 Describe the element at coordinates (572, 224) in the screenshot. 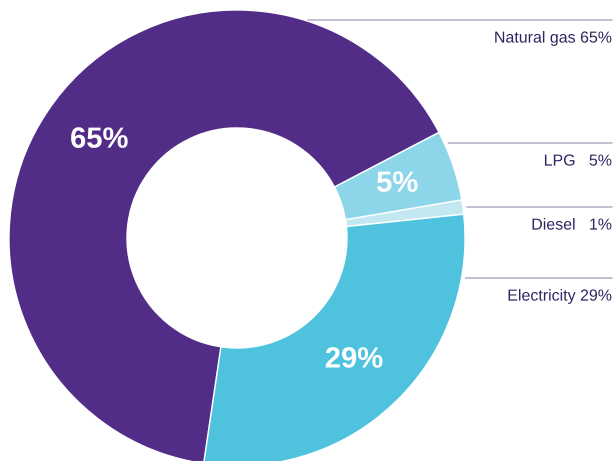

I see `slice-label: Diesel 1%` at that location.